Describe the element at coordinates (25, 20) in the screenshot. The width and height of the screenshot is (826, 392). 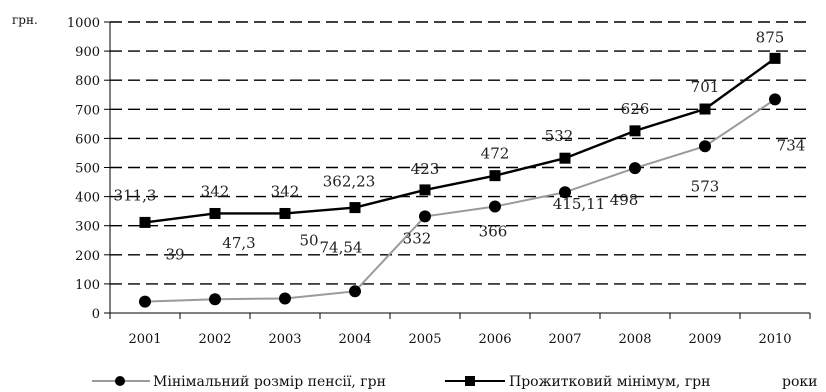
I see `y-axis-unit-label: грн.` at that location.